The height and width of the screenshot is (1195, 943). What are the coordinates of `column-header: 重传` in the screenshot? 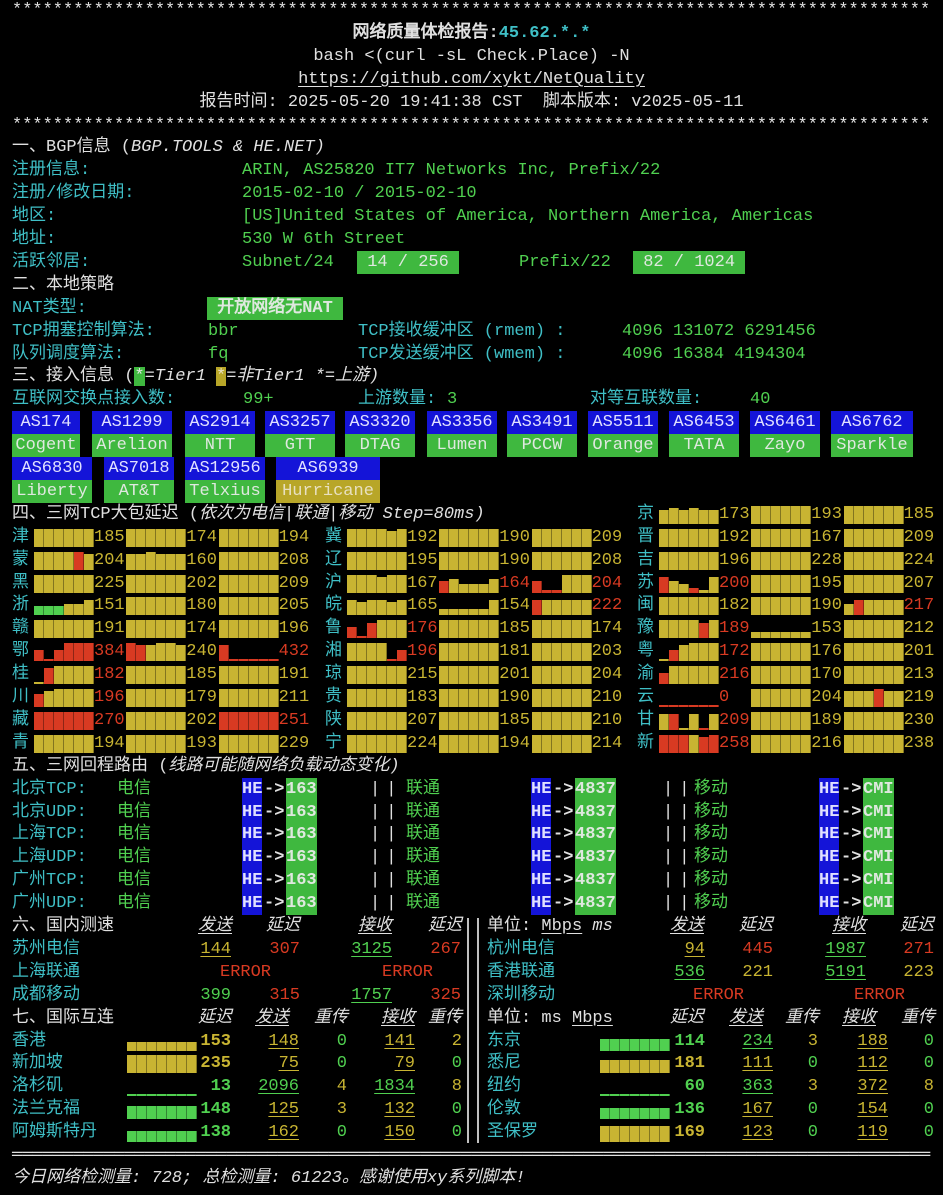 It's located at (802, 1018).